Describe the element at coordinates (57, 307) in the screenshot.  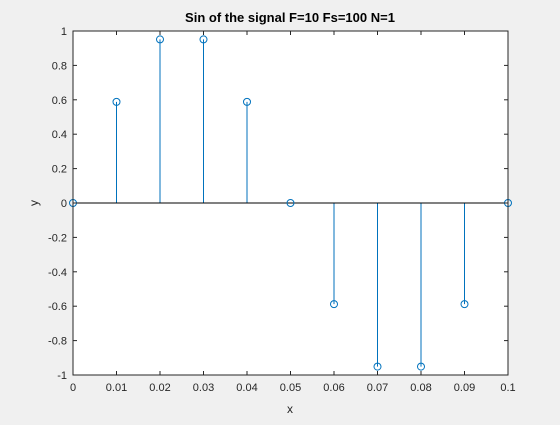
I see `y-tick-label: -0.6` at that location.